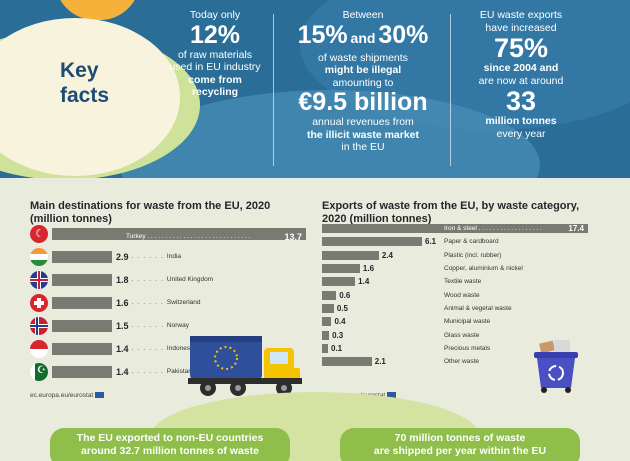  Describe the element at coordinates (363, 102) in the screenshot. I see `fact-figure: €9.5 billion` at that location.